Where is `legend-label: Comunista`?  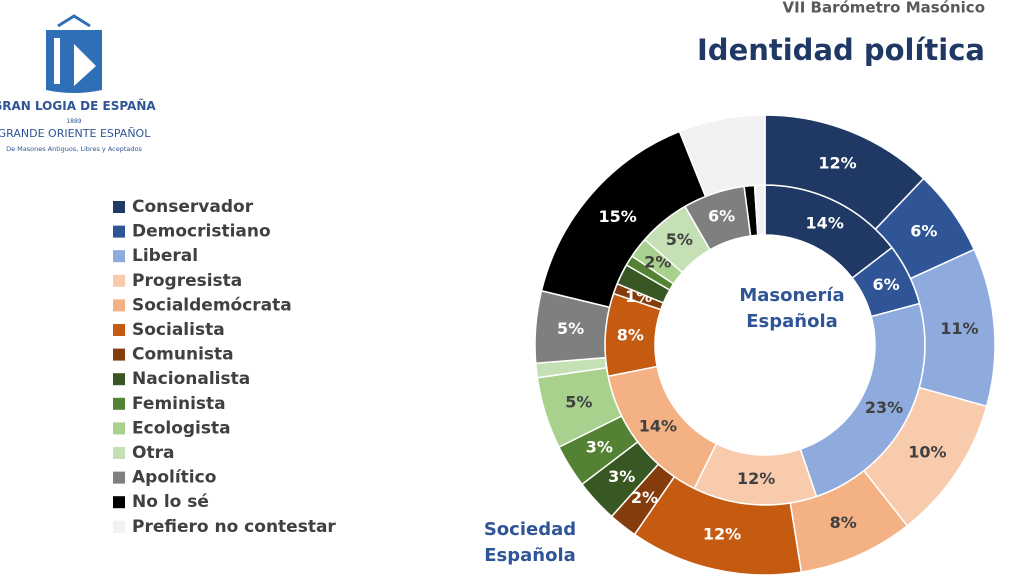
legend-label: Comunista is located at coordinates (183, 355).